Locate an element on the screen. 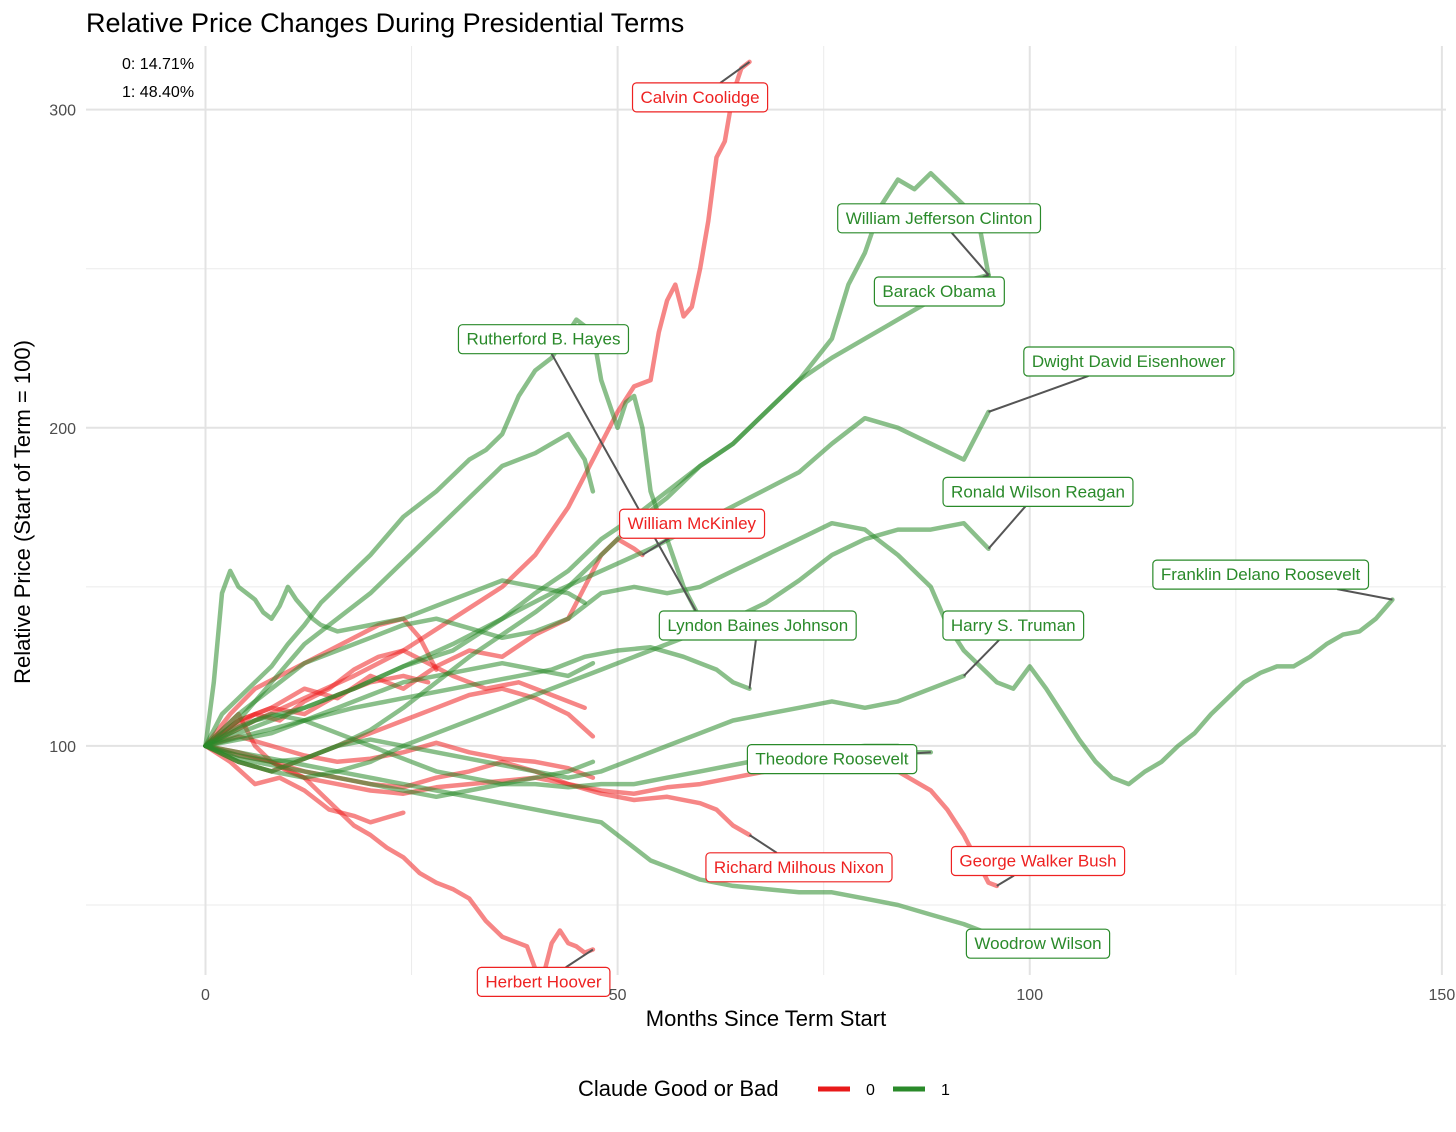  series-label-text: Herbert Hoover is located at coordinates (543, 981).